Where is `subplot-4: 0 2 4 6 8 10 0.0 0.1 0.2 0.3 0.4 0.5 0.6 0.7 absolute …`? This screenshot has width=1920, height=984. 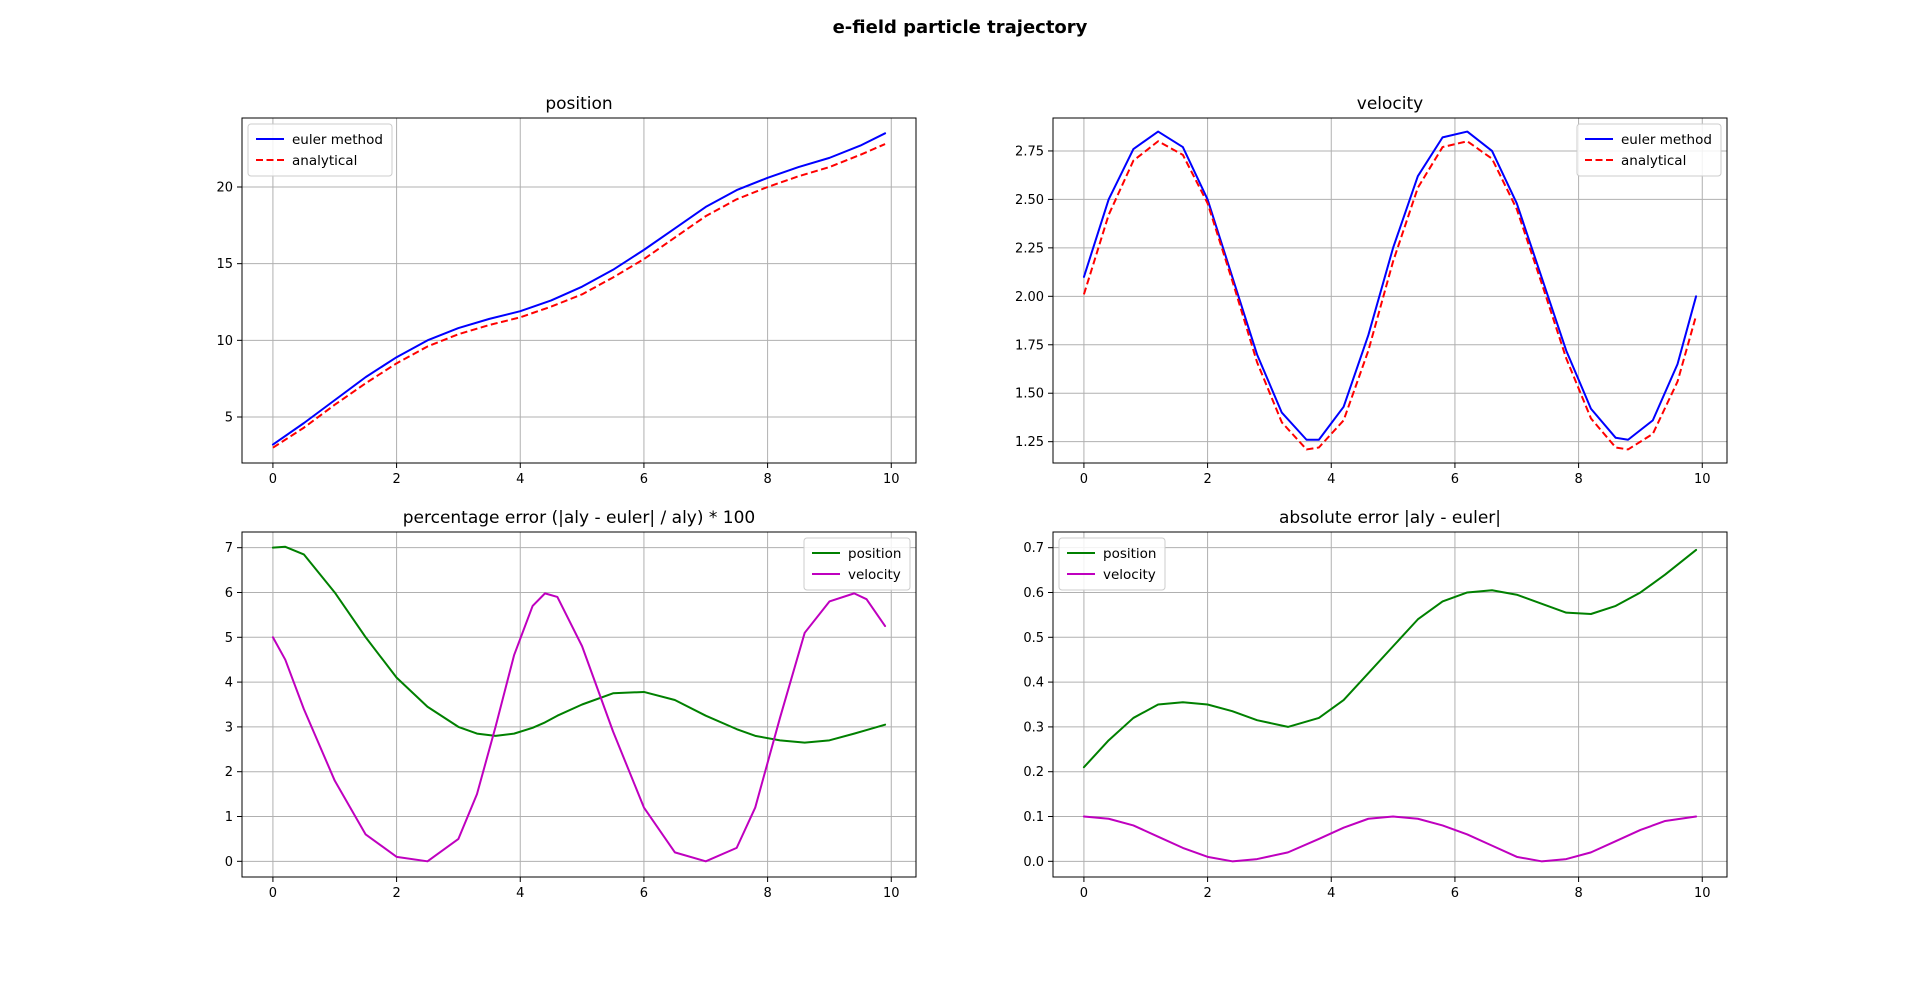 subplot-4: 0 2 4 6 8 10 0.0 0.1 0.2 0.3 0.4 0.5 0.6 0.7 absolute … is located at coordinates (1375, 704).